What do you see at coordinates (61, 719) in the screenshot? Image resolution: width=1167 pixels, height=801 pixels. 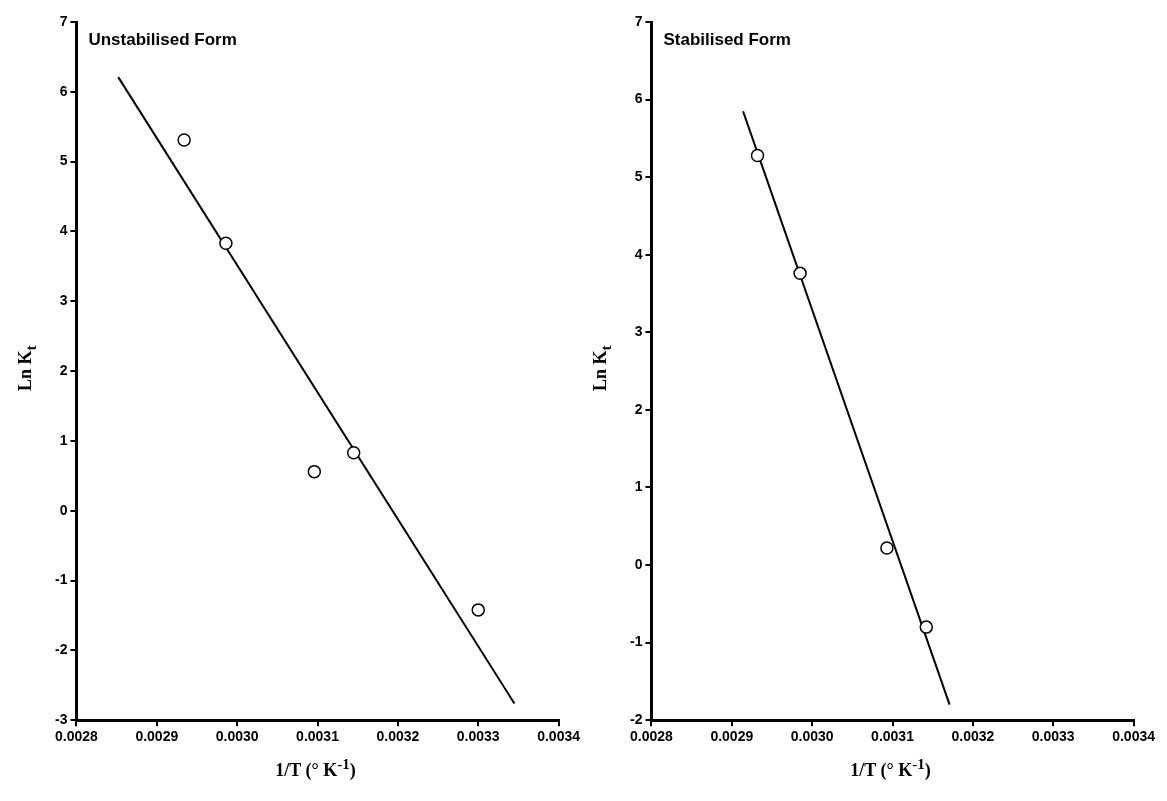 I see `y-tick-label: -3` at bounding box center [61, 719].